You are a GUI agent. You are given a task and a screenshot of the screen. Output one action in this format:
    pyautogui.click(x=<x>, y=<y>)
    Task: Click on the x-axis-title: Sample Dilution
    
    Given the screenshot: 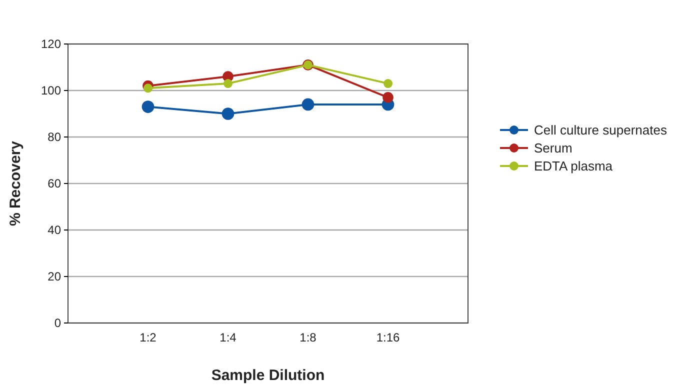 What is the action you would take?
    pyautogui.click(x=268, y=375)
    